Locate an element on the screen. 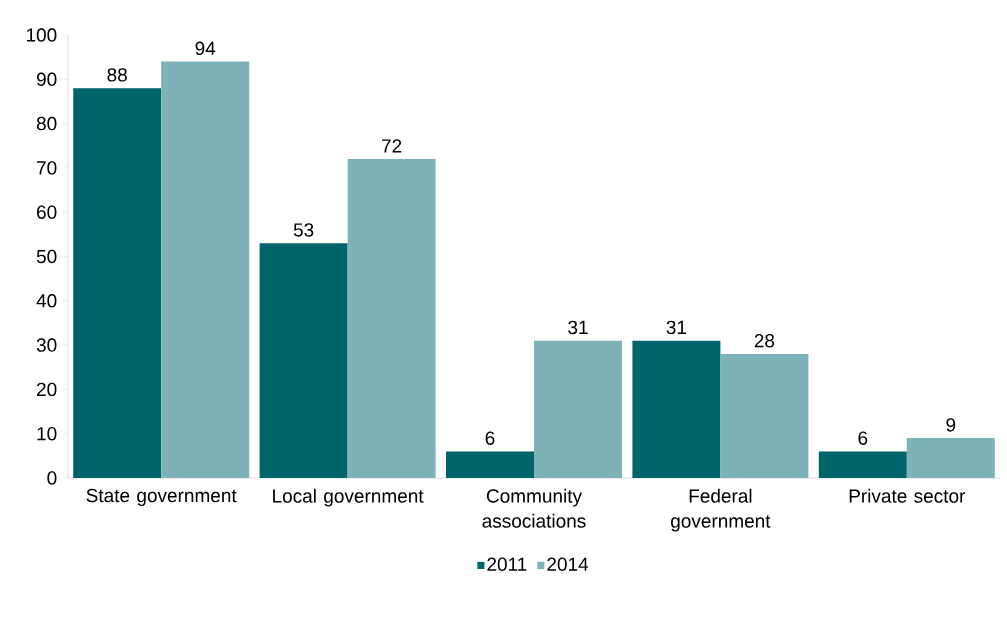 This screenshot has width=1007, height=617. x-tick-label: Federal government is located at coordinates (721, 510).